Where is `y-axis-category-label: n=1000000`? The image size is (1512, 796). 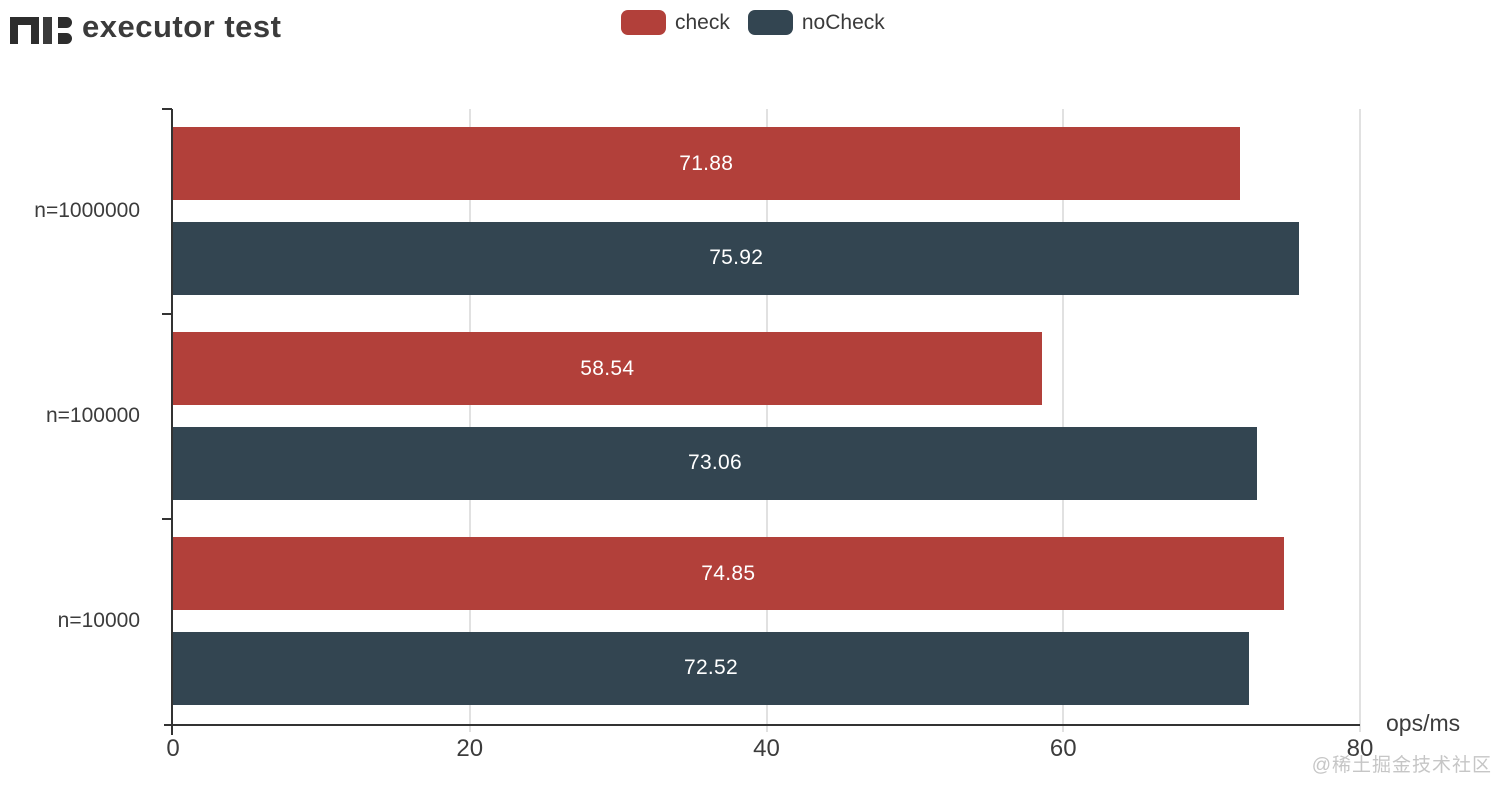 y-axis-category-label: n=1000000 is located at coordinates (87, 211).